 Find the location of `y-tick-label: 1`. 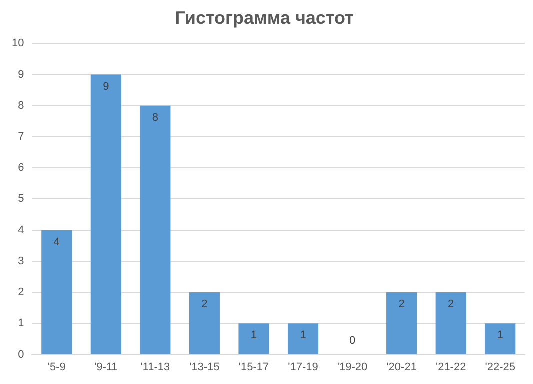

y-tick-label: 1 is located at coordinates (21, 324).